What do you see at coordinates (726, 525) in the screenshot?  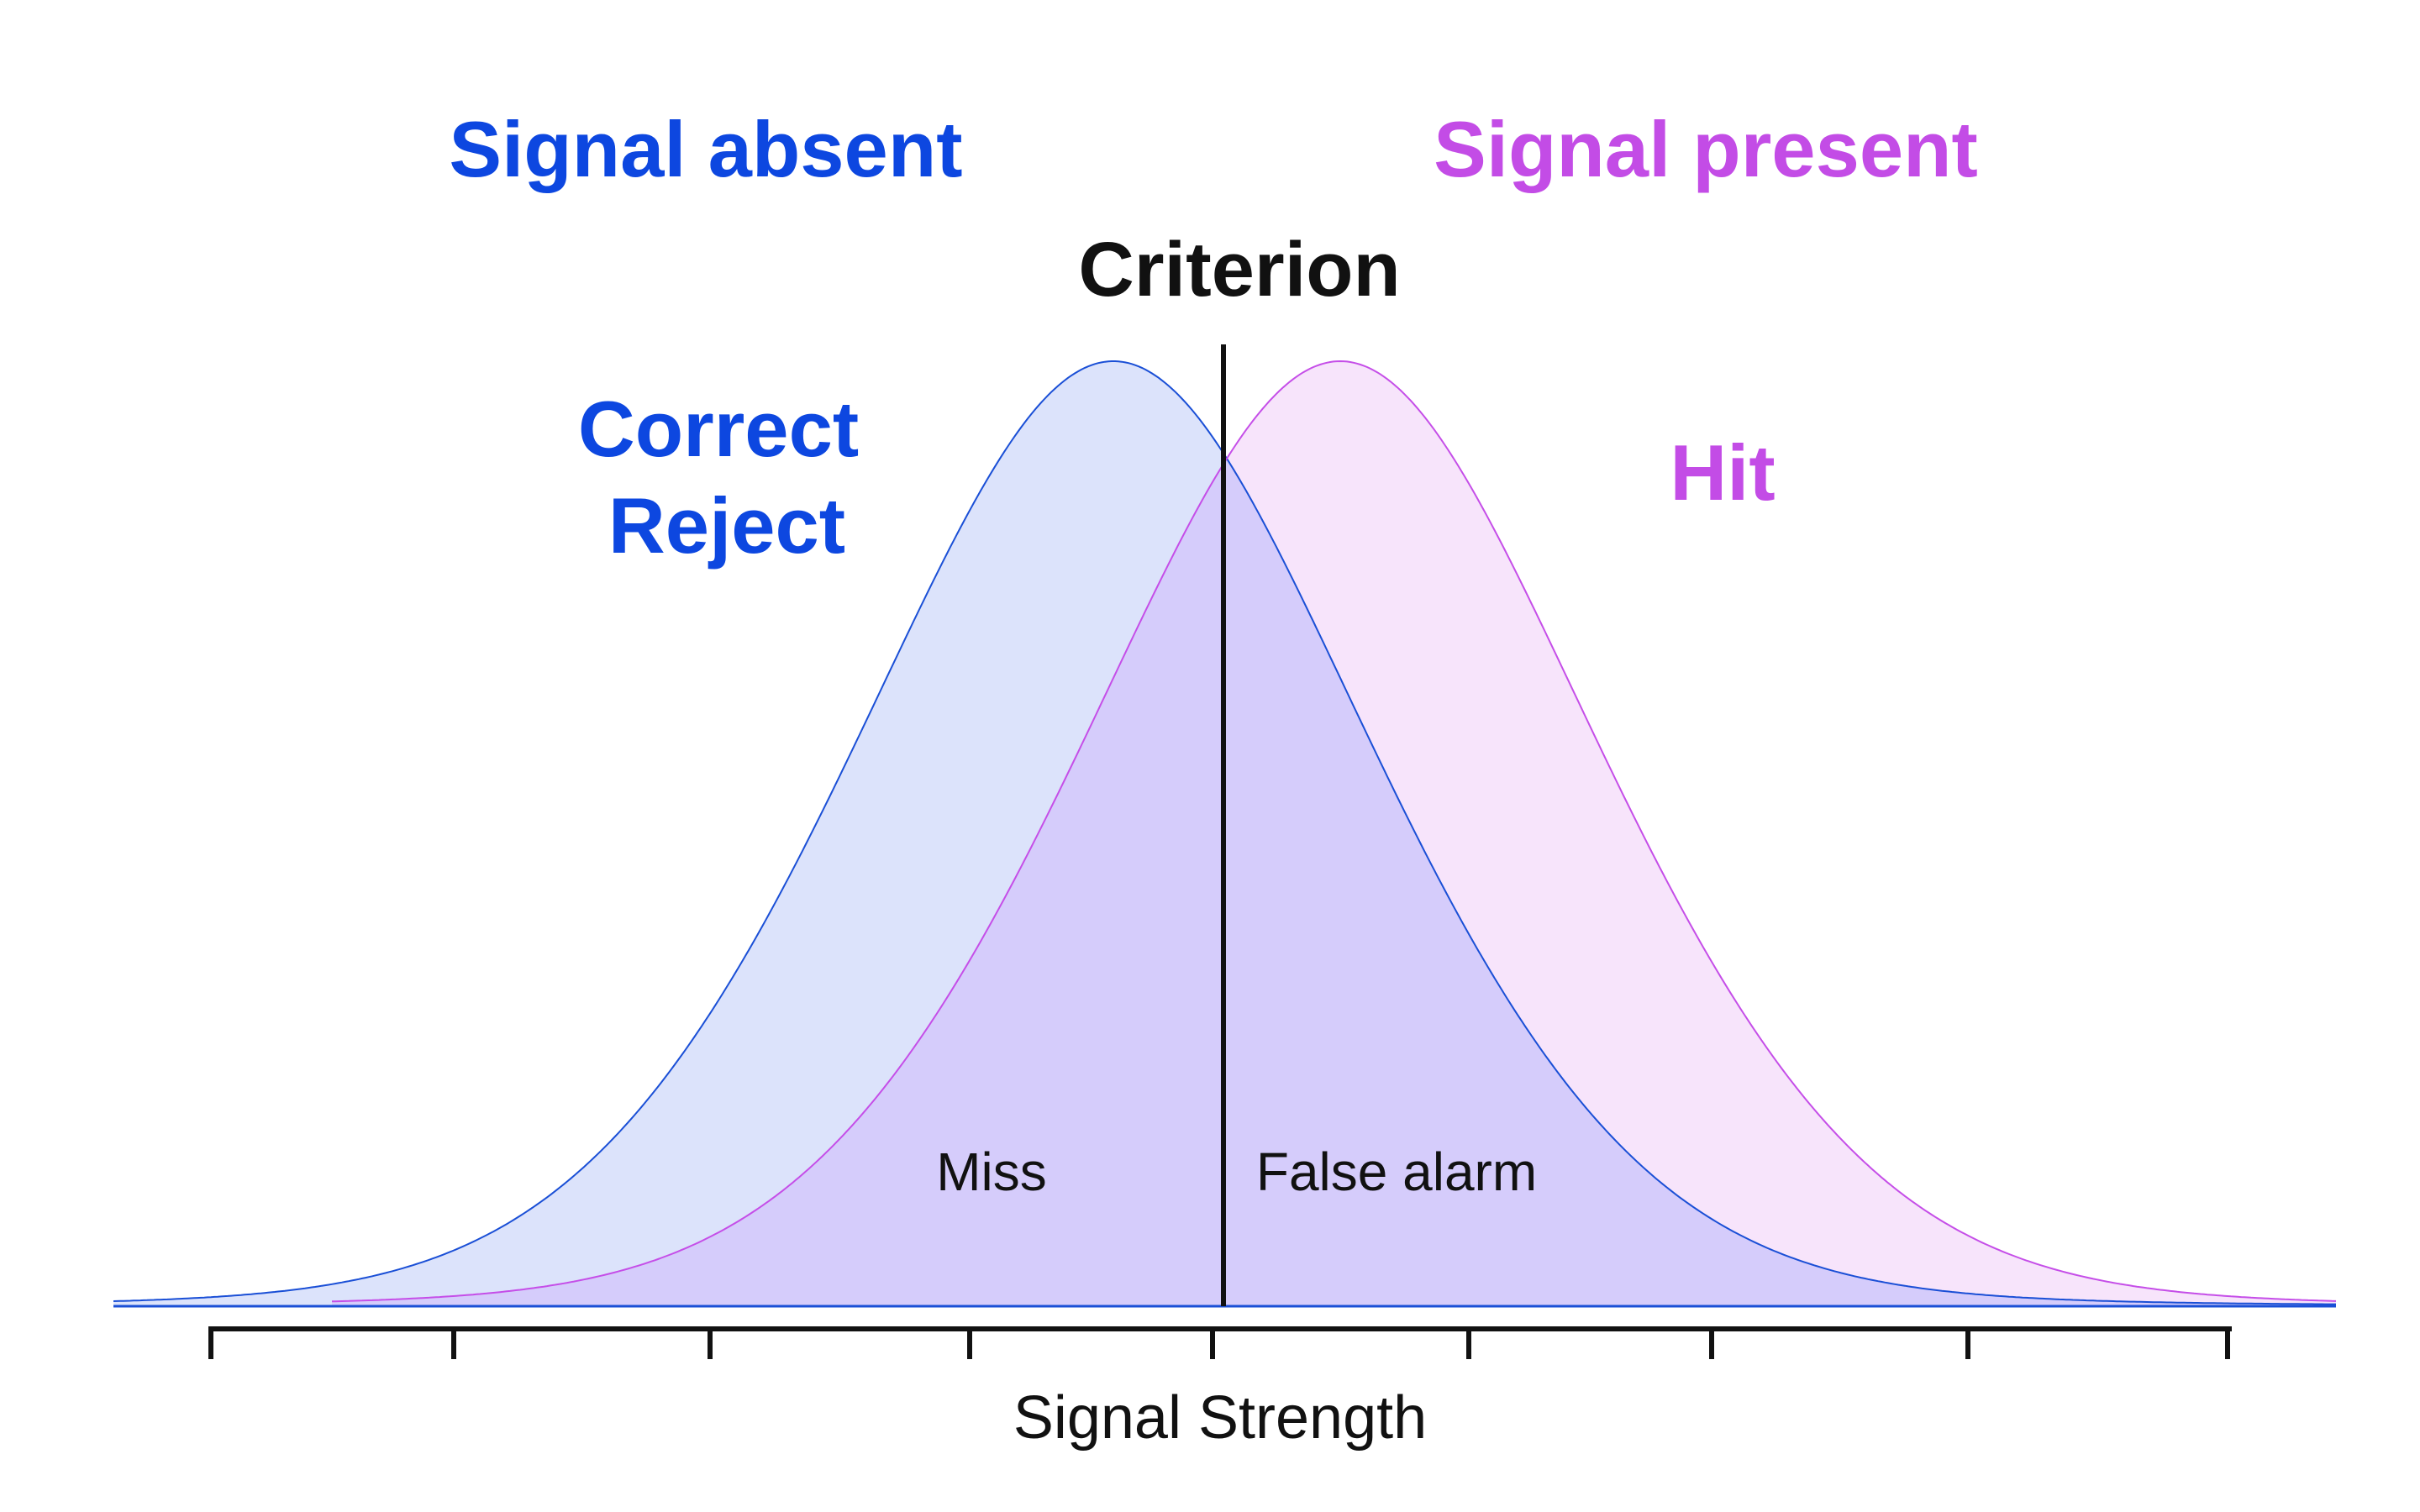 I see `correct-reject-label-line2: Reject` at bounding box center [726, 525].